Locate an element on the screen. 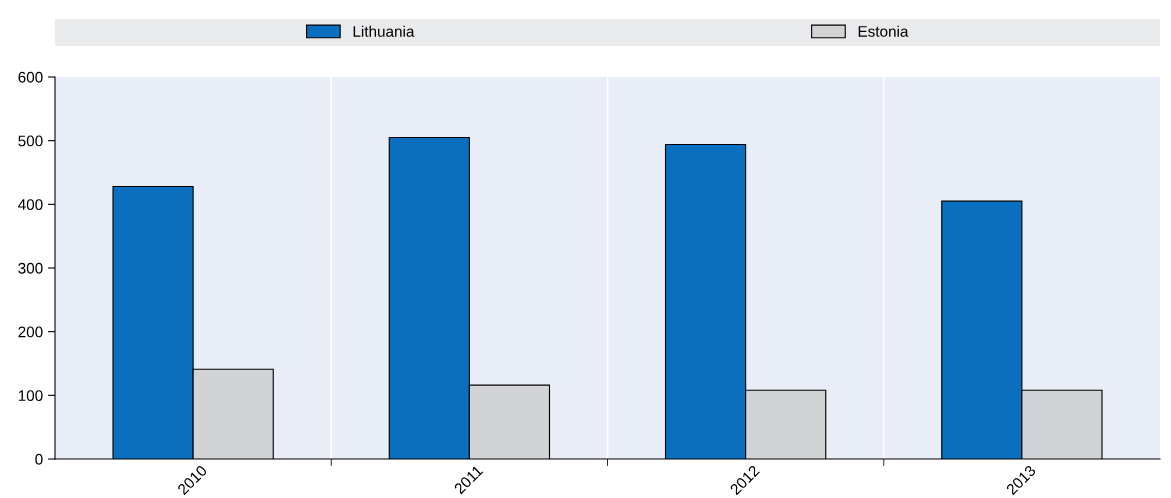 The height and width of the screenshot is (498, 1171). y-tick-label: 600 is located at coordinates (30, 77).